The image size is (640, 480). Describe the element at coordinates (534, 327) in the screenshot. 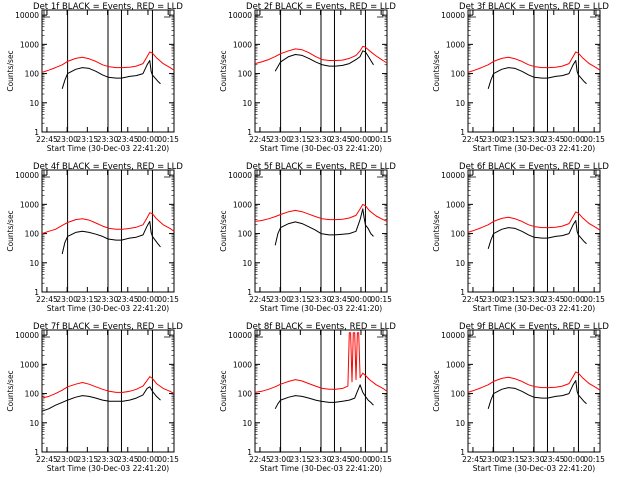

I see `panel-title: Det 9f BLACK = Events, RED = LLD` at that location.